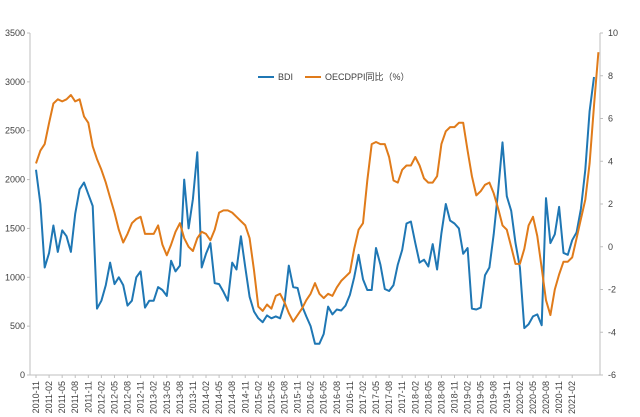 The height and width of the screenshot is (417, 640). I want to click on x-tick-label: 2019-08, so click(494, 397).